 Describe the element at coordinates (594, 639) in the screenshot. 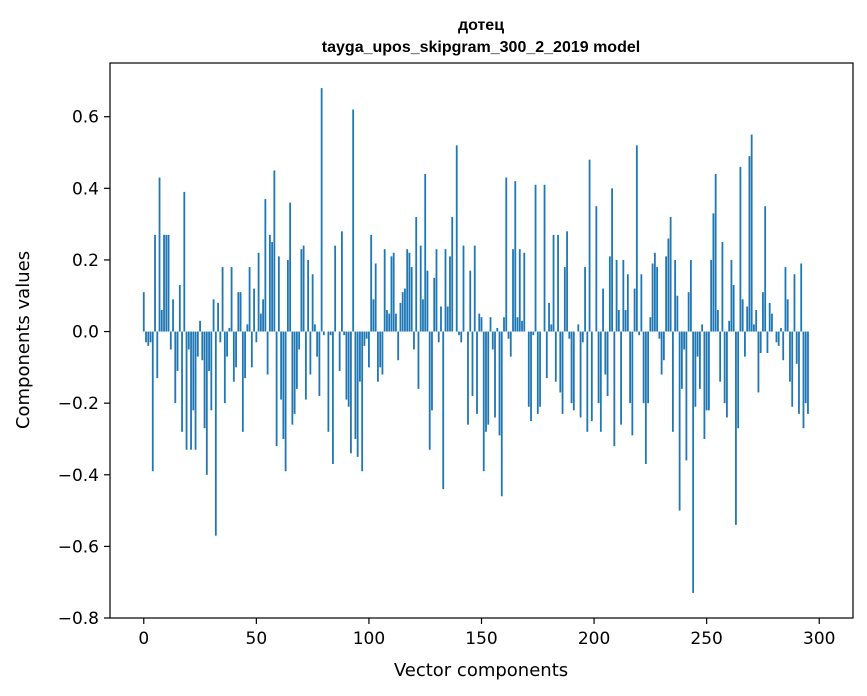

I see `x-tick-label-4: 200` at that location.